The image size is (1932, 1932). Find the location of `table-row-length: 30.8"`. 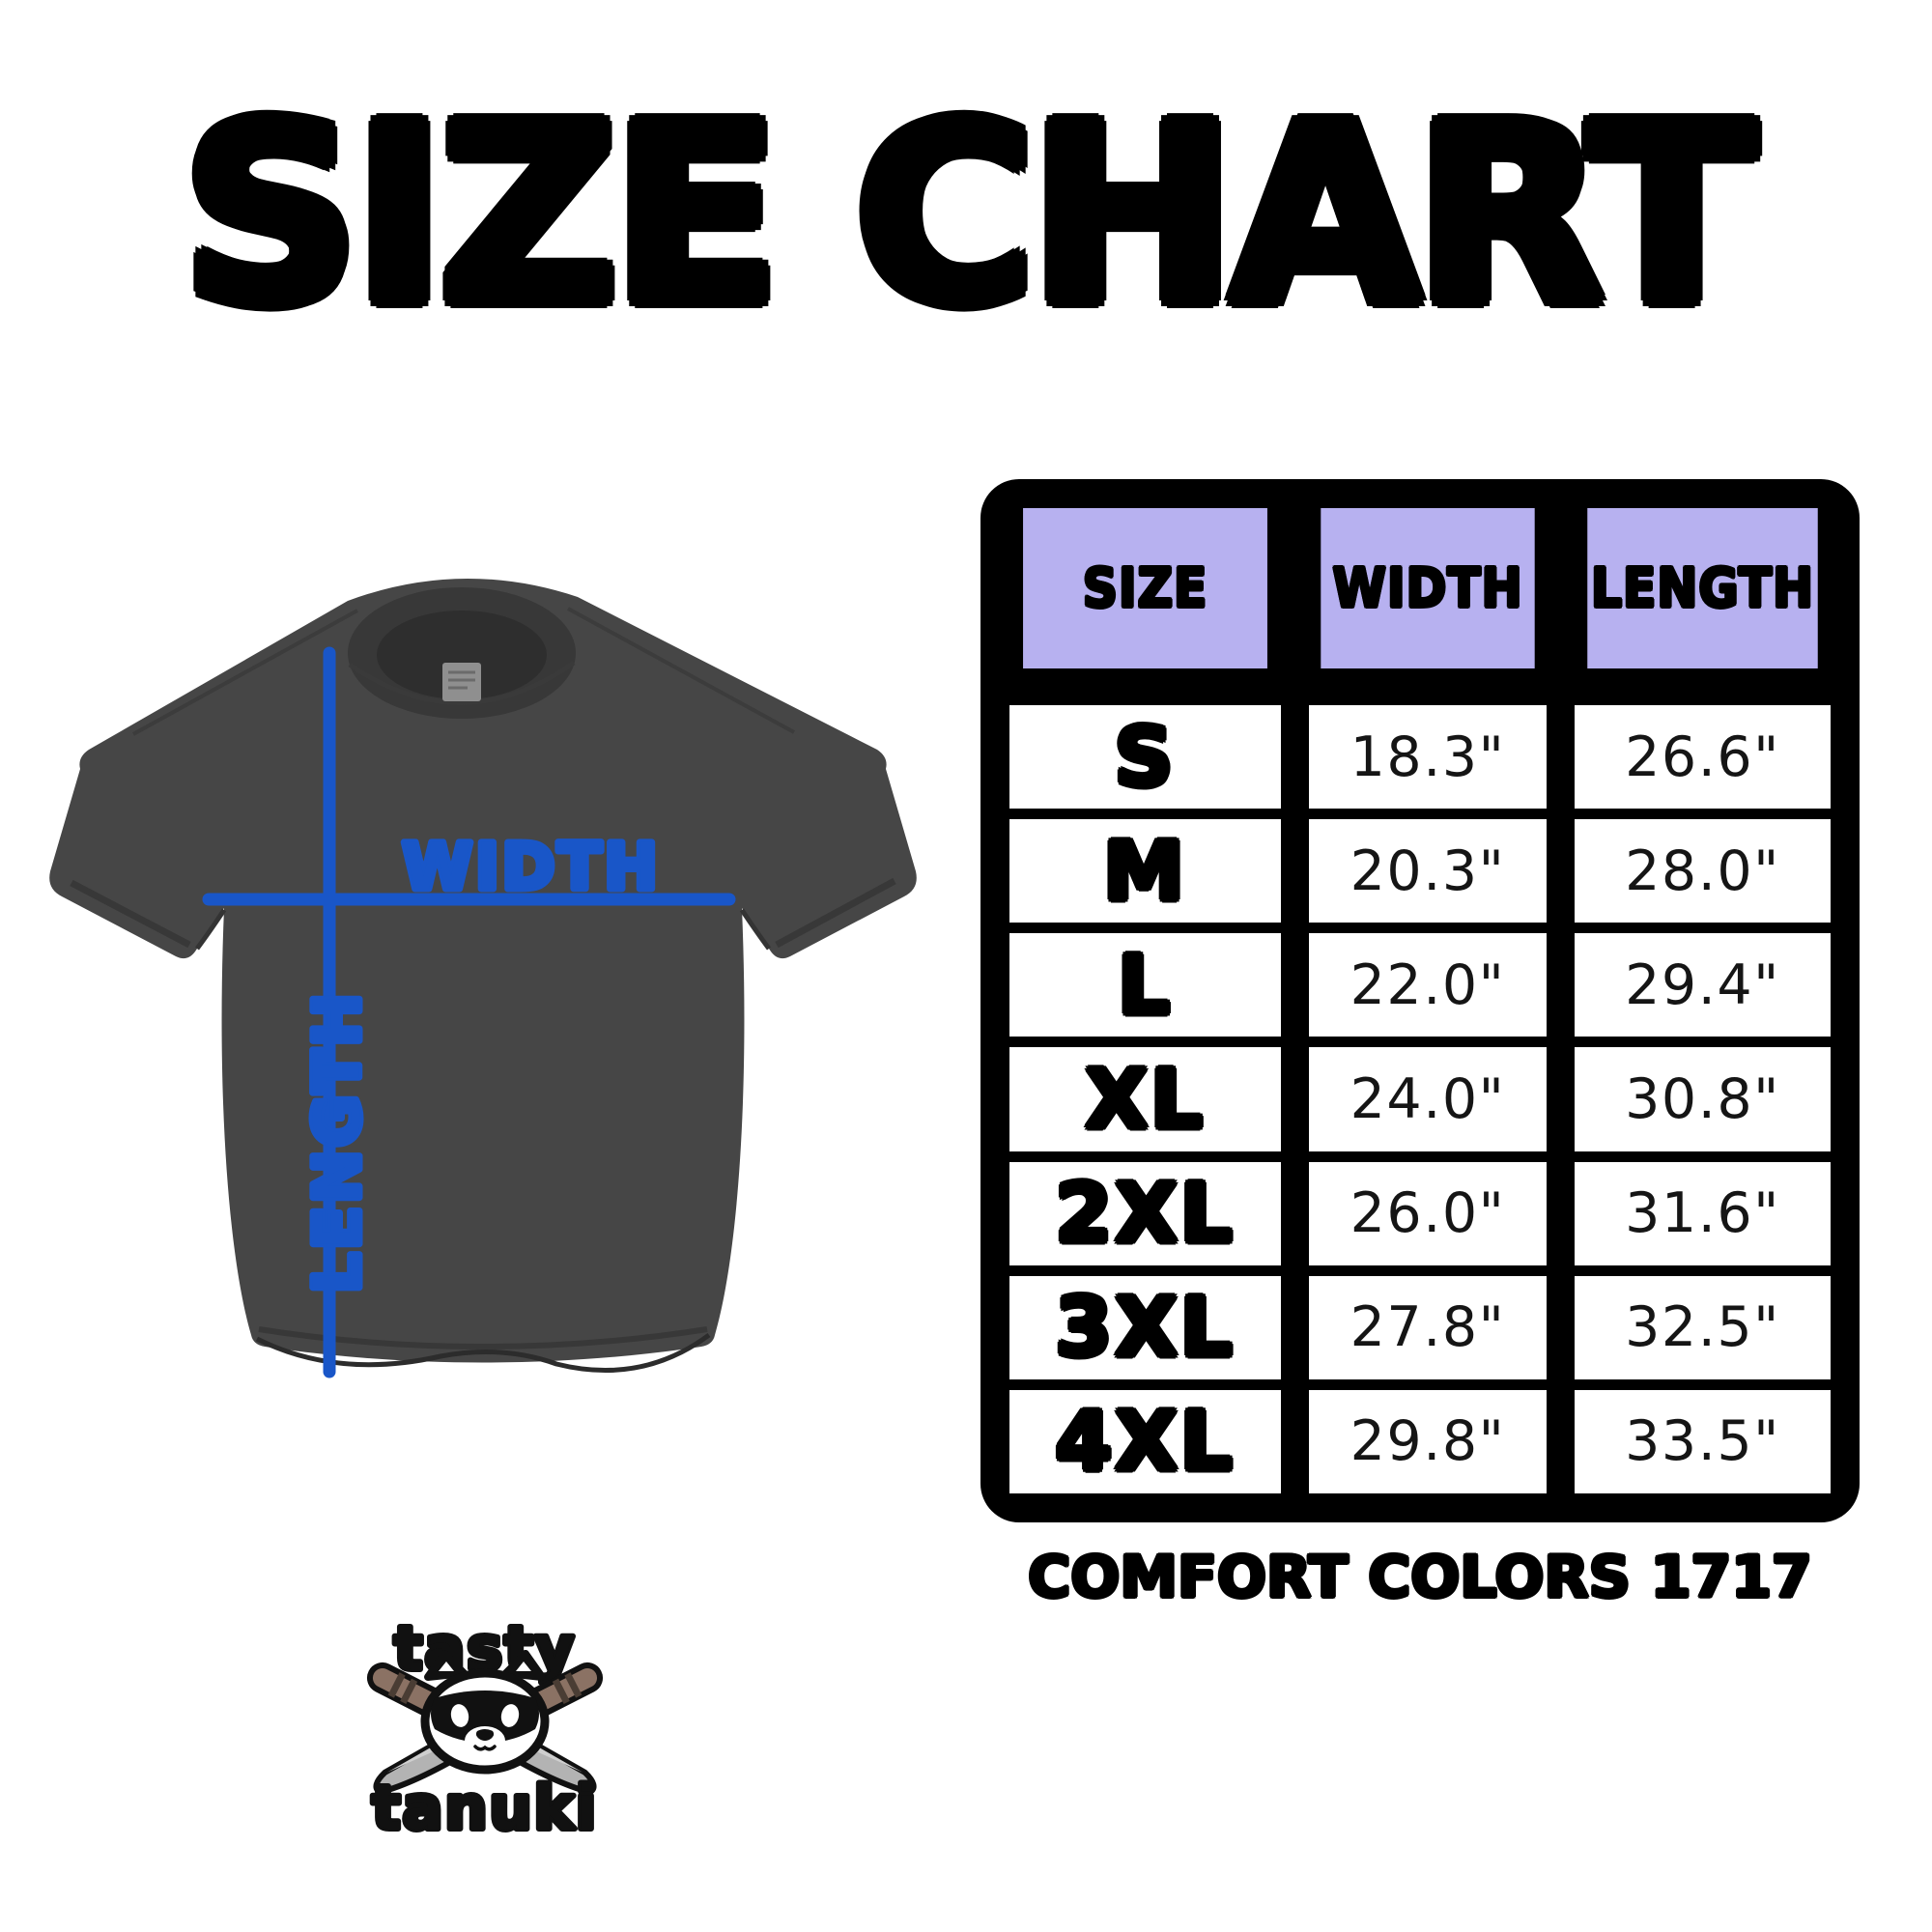

table-row-length: 30.8" is located at coordinates (1703, 1099).